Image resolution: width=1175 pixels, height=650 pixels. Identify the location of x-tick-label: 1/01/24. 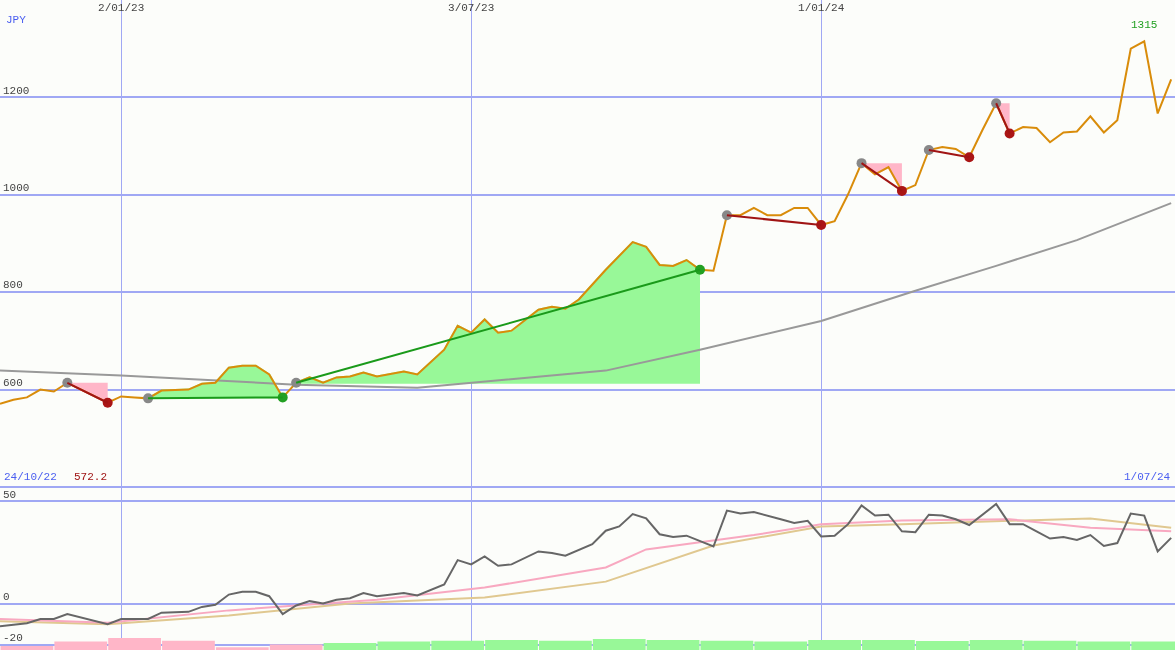
(821, 7).